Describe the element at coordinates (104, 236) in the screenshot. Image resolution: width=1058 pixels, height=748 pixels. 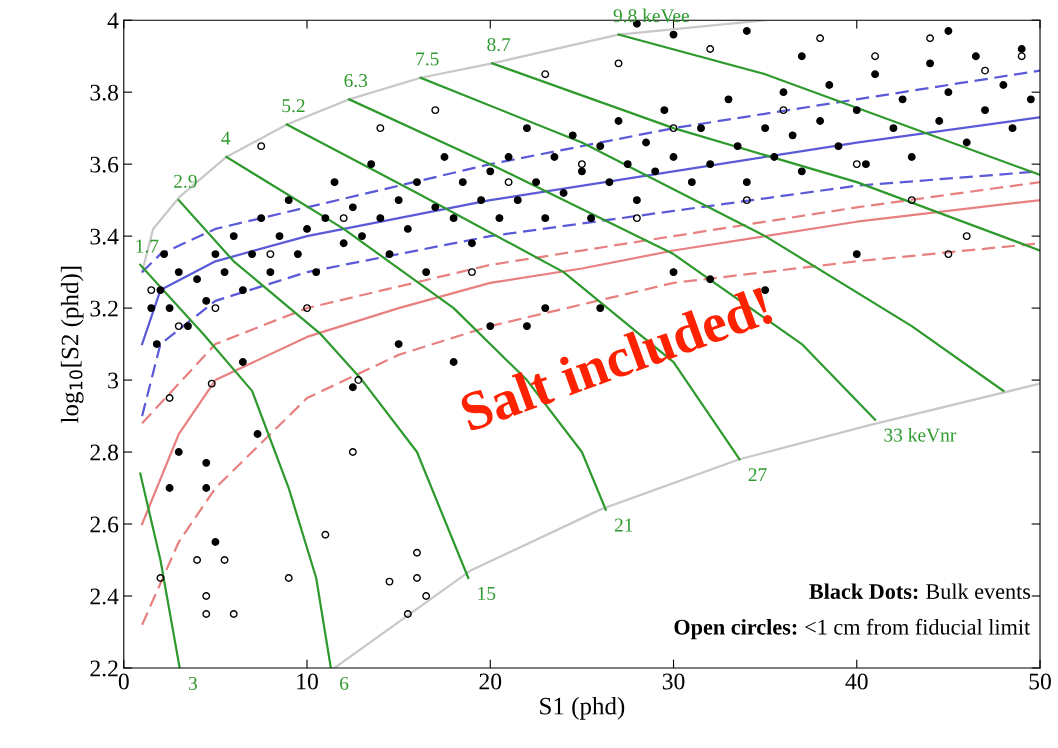
I see `y-tick-label: 3.4` at that location.